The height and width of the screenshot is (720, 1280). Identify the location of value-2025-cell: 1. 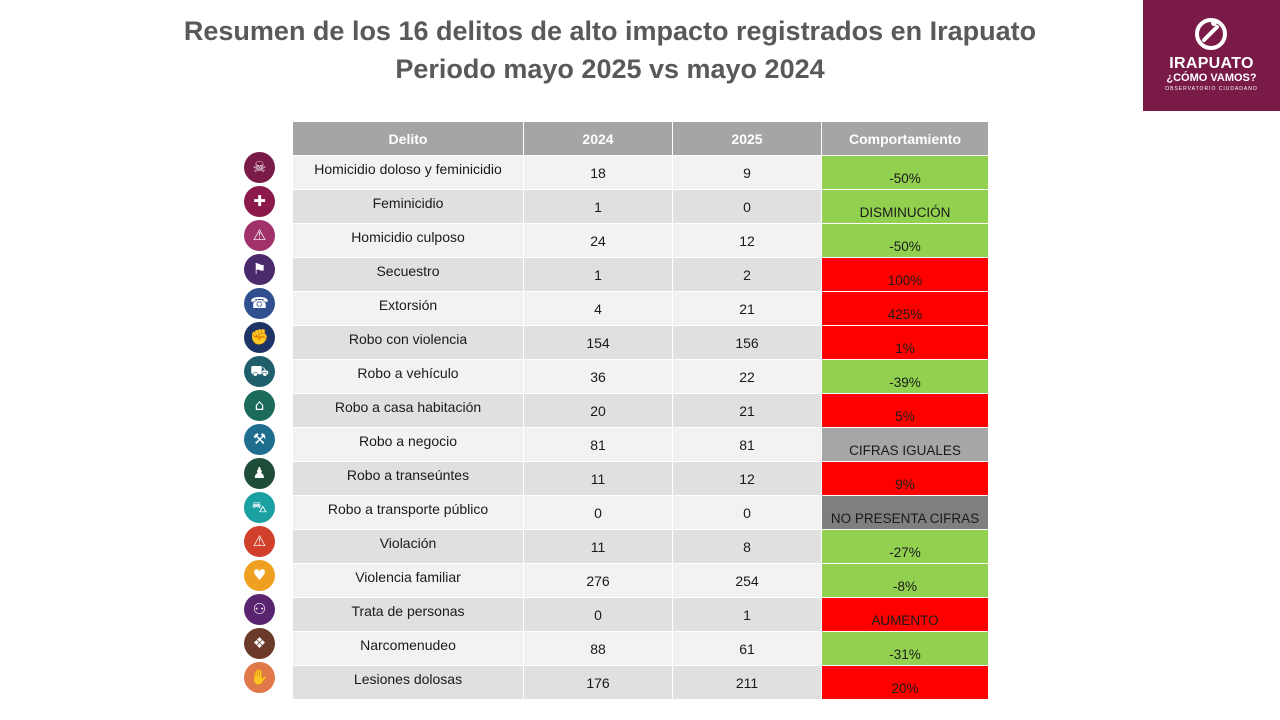
(747, 614).